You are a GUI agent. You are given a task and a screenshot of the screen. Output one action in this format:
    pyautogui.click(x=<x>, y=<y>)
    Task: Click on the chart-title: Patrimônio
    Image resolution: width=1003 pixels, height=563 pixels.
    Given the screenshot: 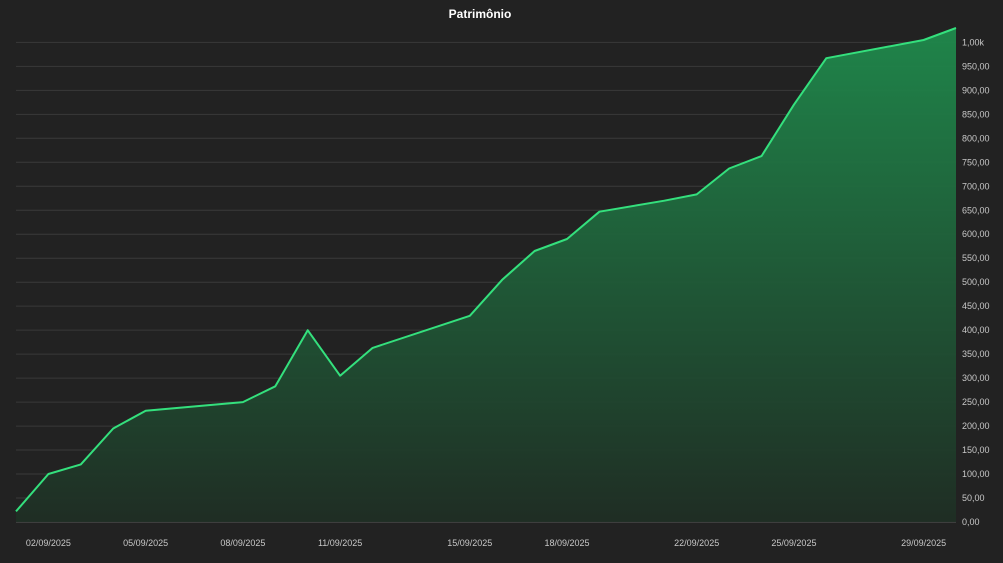 What is the action you would take?
    pyautogui.click(x=480, y=14)
    